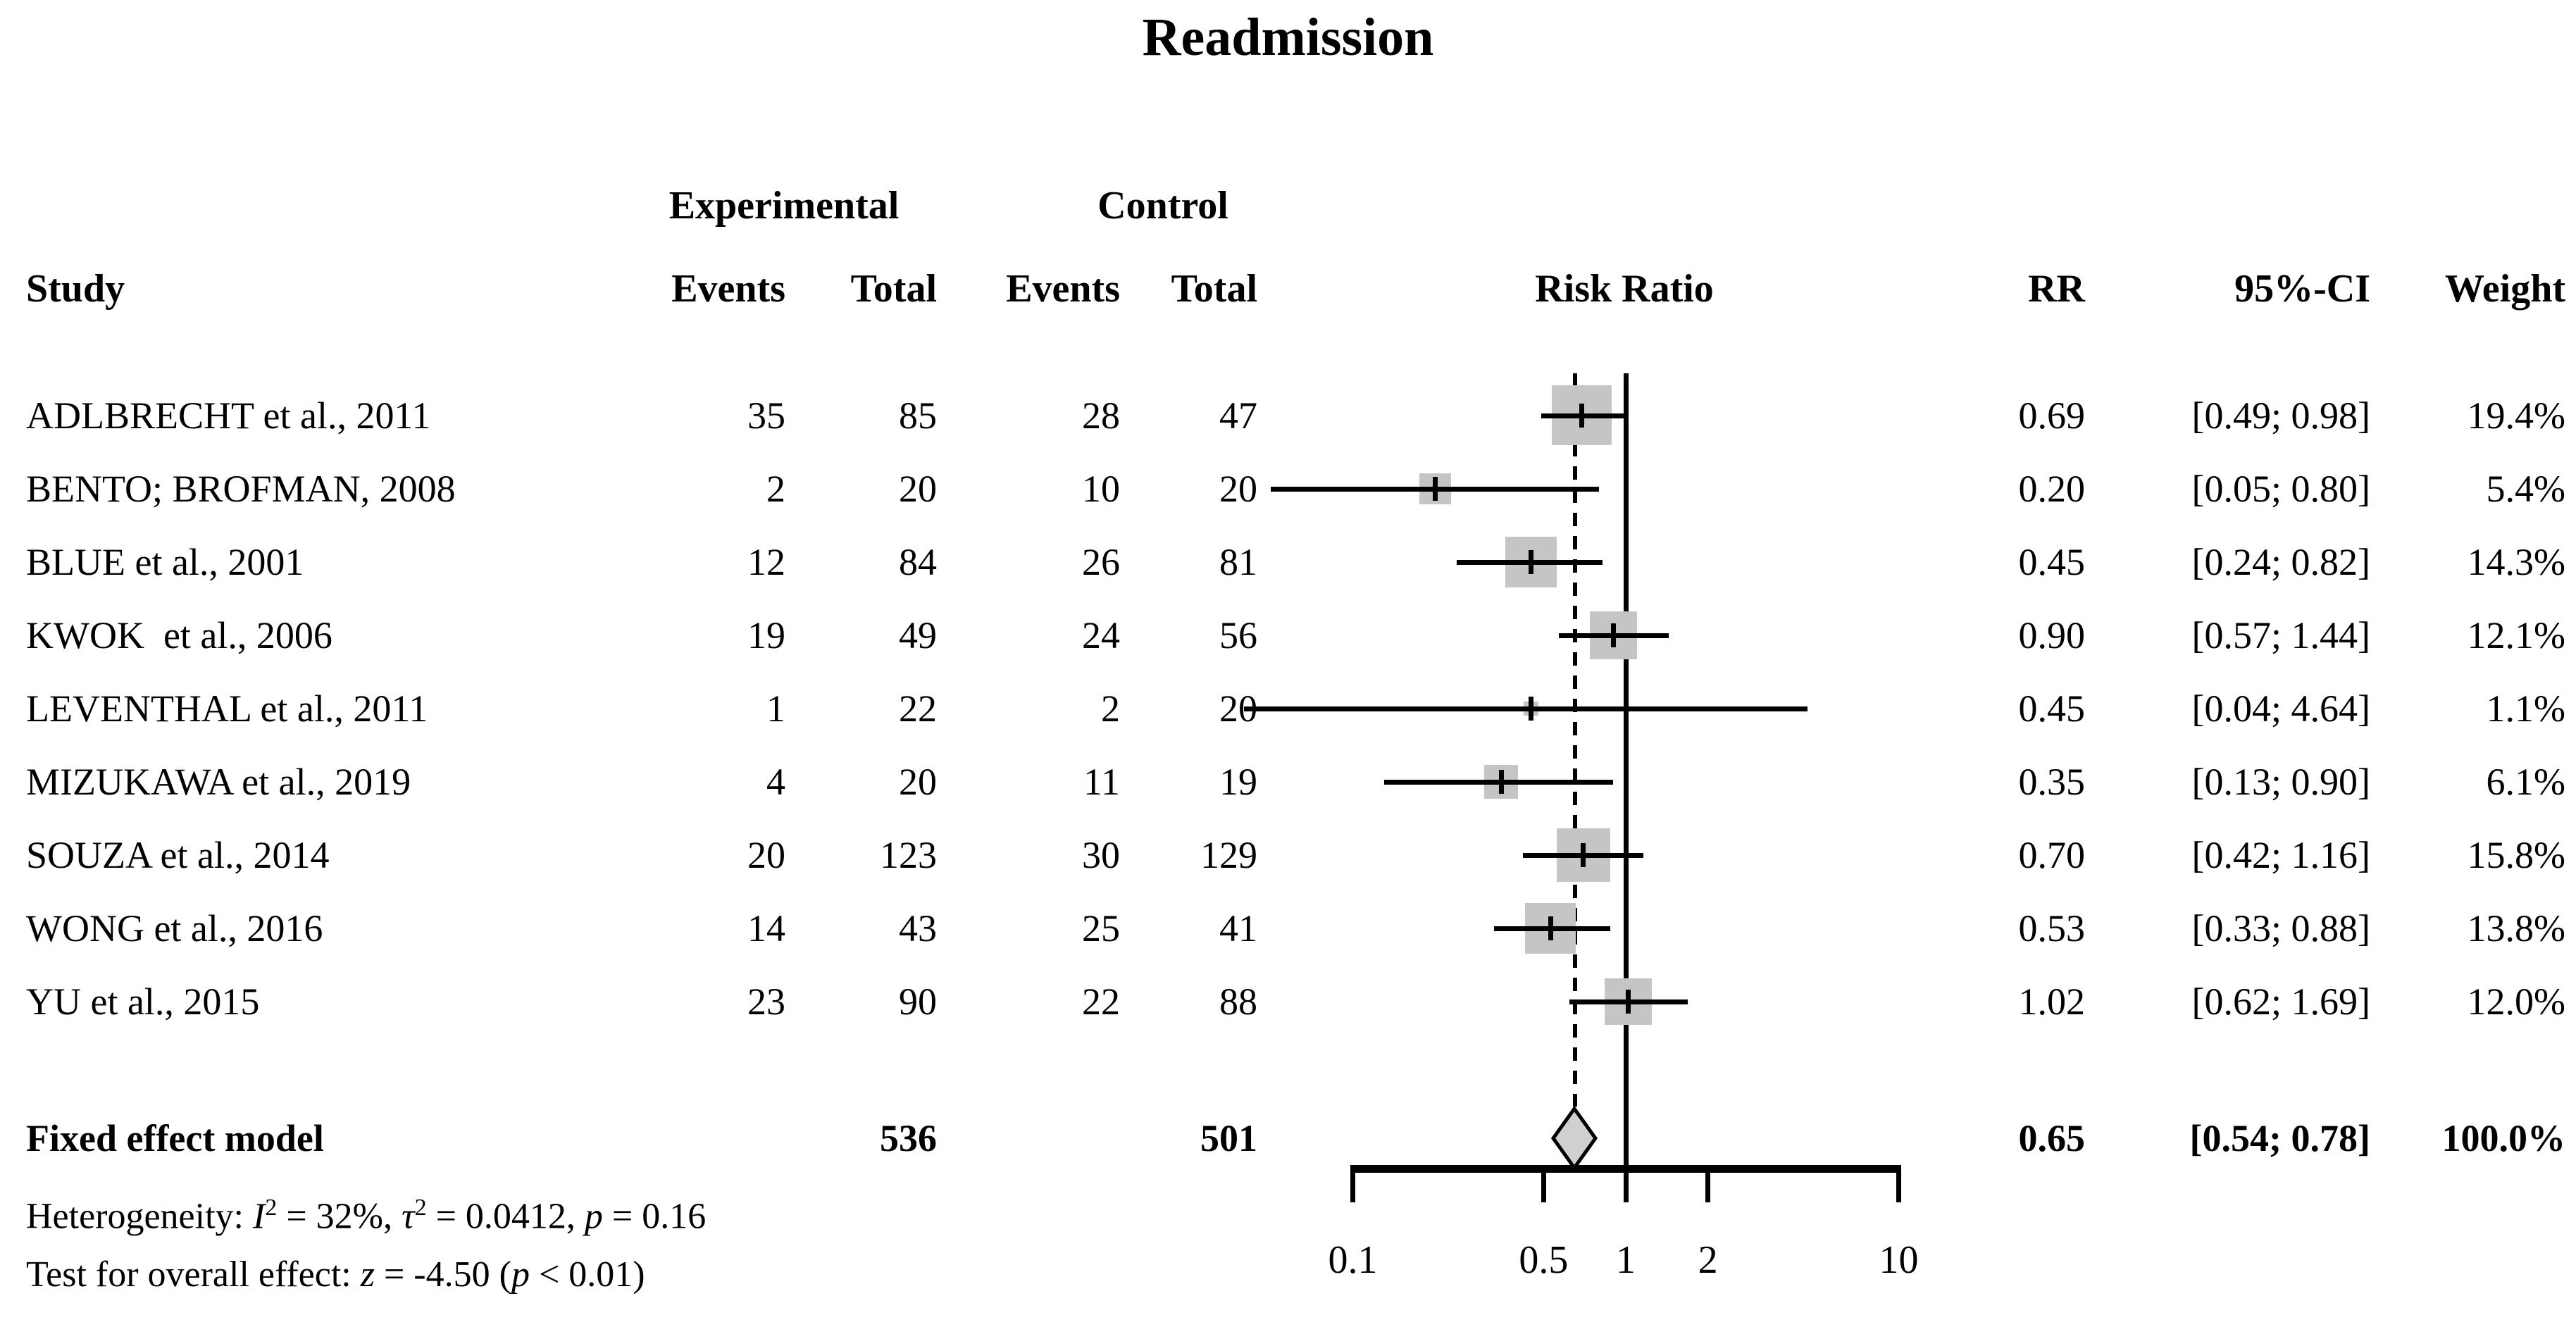 The height and width of the screenshot is (1339, 2576). I want to click on p-symbol: p, so click(593, 1216).